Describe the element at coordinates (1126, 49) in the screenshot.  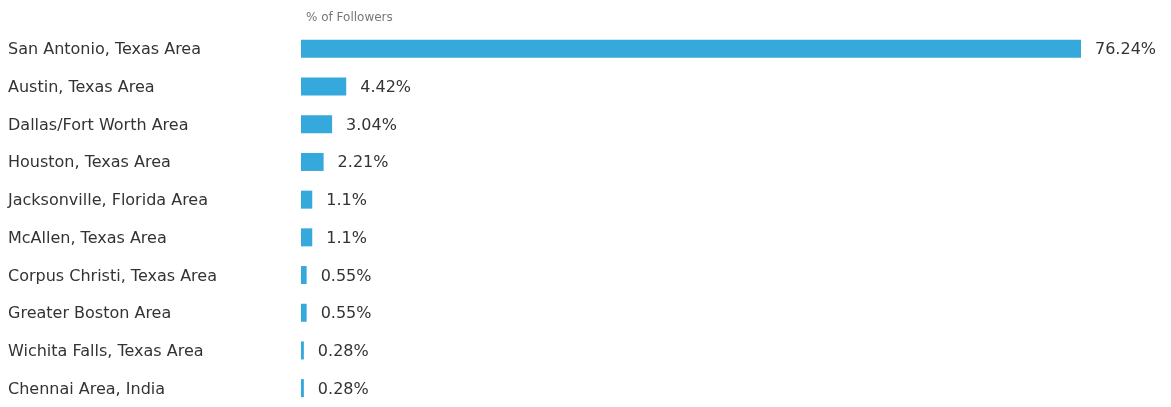
I see `data-label: 76.24%` at that location.